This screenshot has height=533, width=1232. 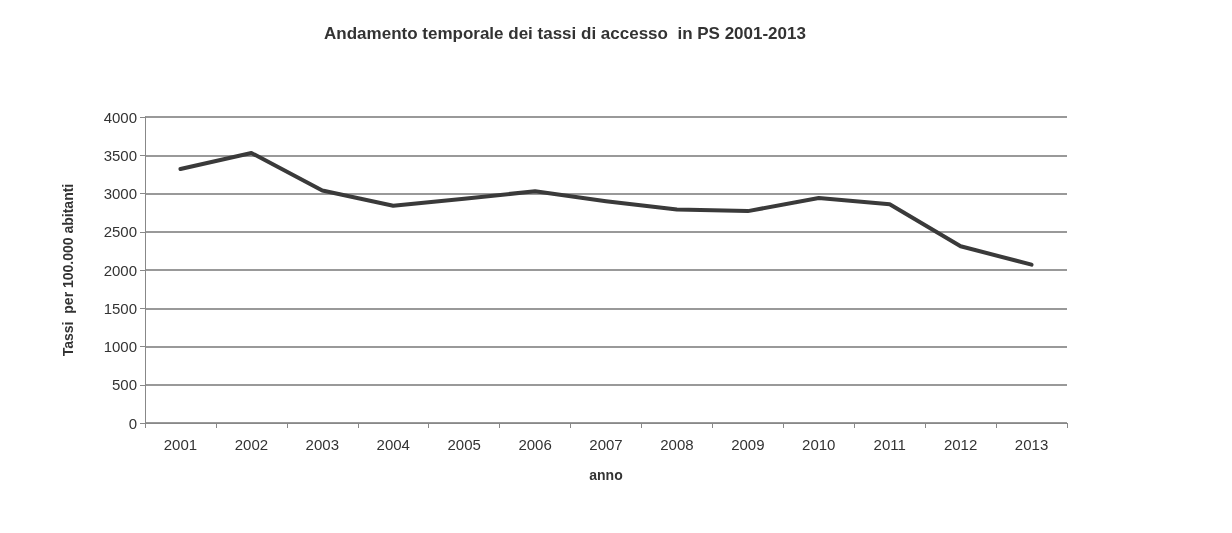 I want to click on x-axis-title: anno, so click(x=606, y=475).